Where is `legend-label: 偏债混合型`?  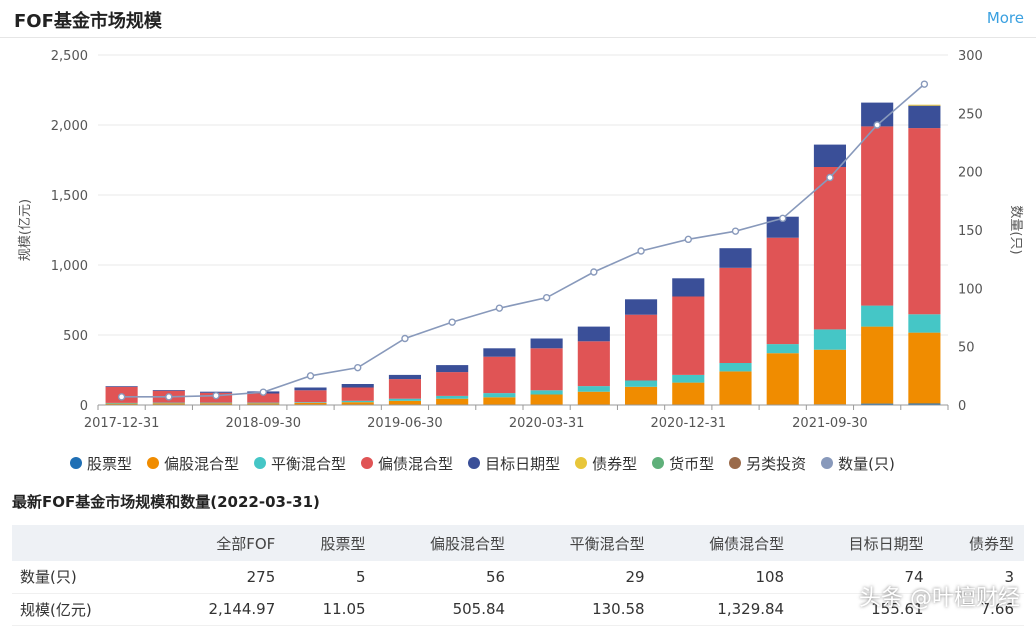
legend-label: 偏债混合型 is located at coordinates (416, 463).